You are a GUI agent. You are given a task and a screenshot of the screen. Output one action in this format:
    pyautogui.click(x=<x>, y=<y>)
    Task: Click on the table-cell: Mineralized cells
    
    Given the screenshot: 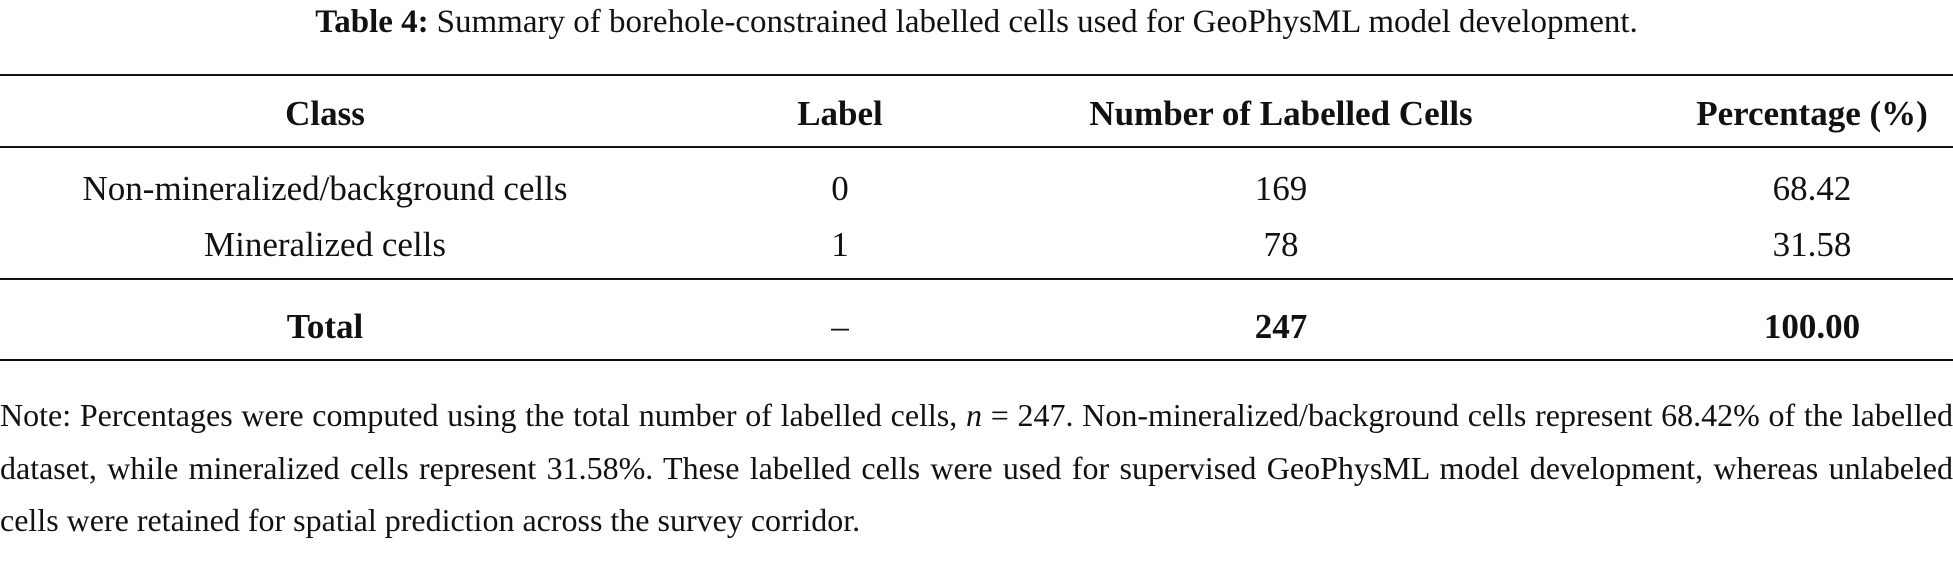 What is the action you would take?
    pyautogui.click(x=325, y=244)
    